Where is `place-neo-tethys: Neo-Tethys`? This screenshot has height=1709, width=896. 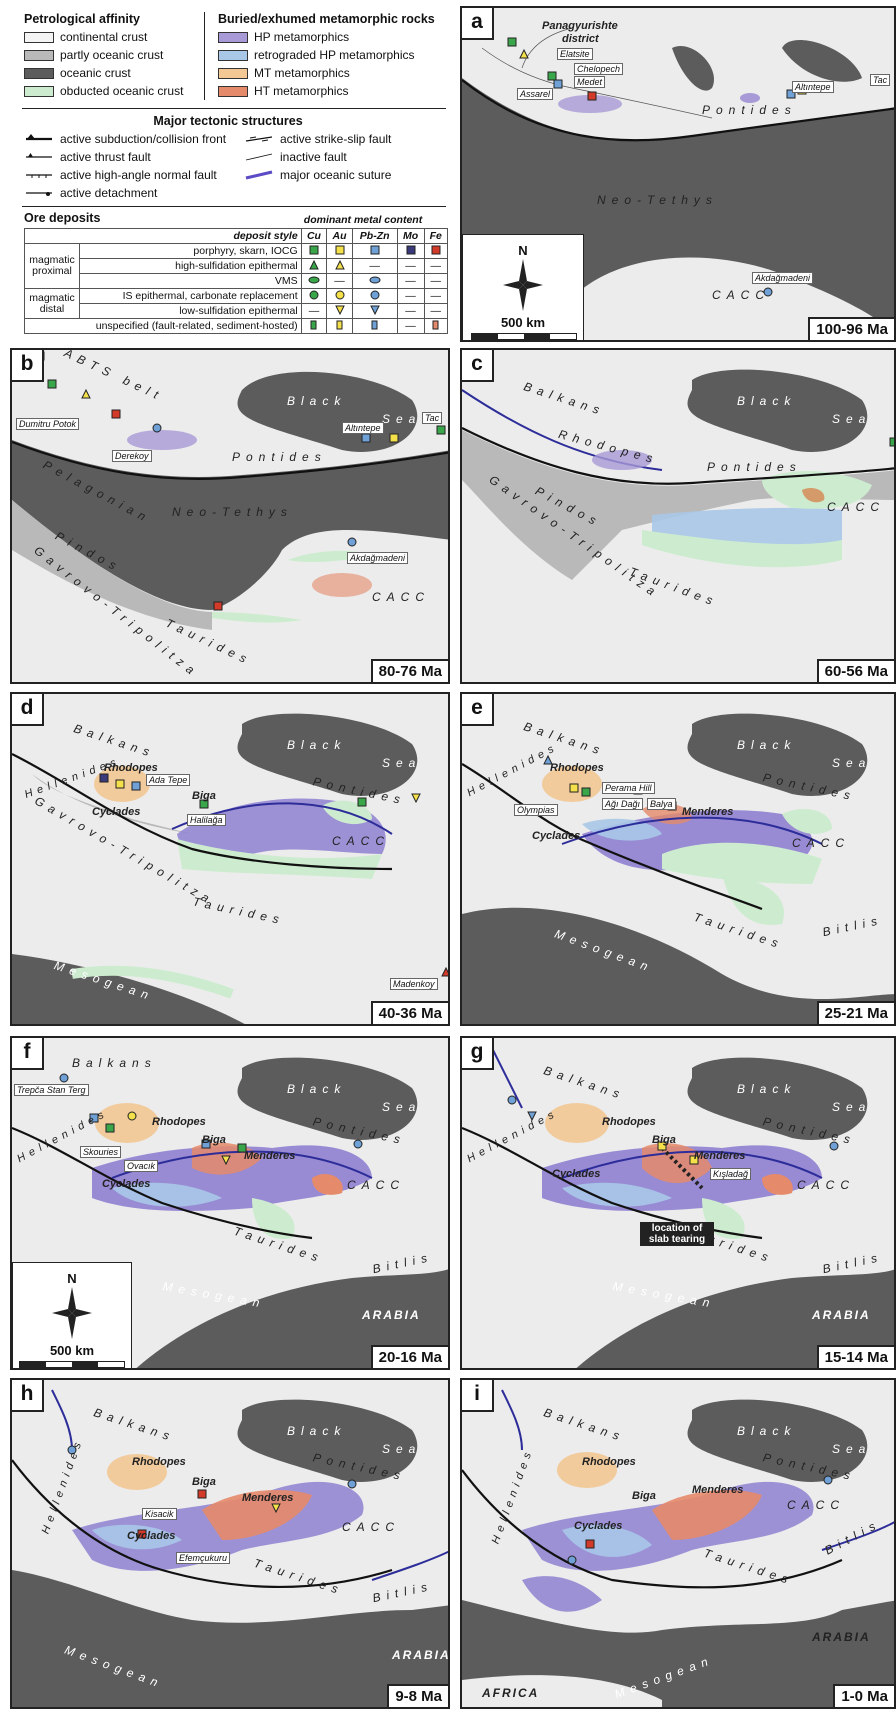
place-neo-tethys: Neo-Tethys is located at coordinates (232, 512).